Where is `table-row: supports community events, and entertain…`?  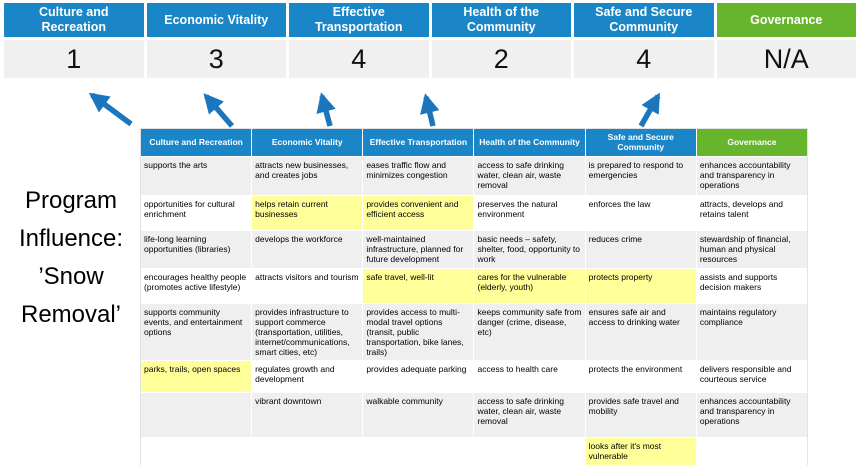 table-row: supports community events, and entertain… is located at coordinates (474, 332).